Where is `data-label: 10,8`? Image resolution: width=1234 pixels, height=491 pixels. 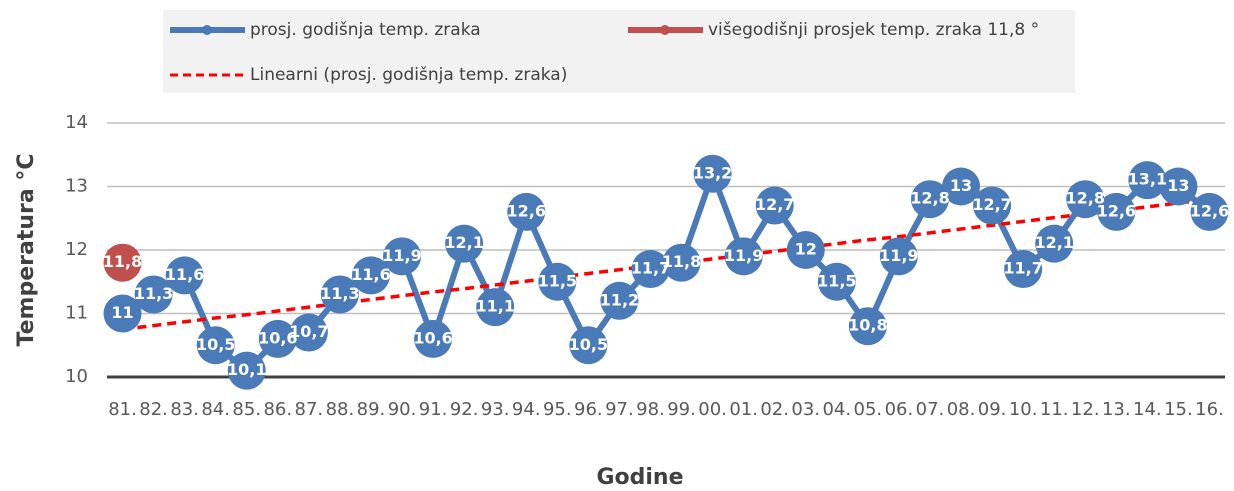 data-label: 10,8 is located at coordinates (867, 325).